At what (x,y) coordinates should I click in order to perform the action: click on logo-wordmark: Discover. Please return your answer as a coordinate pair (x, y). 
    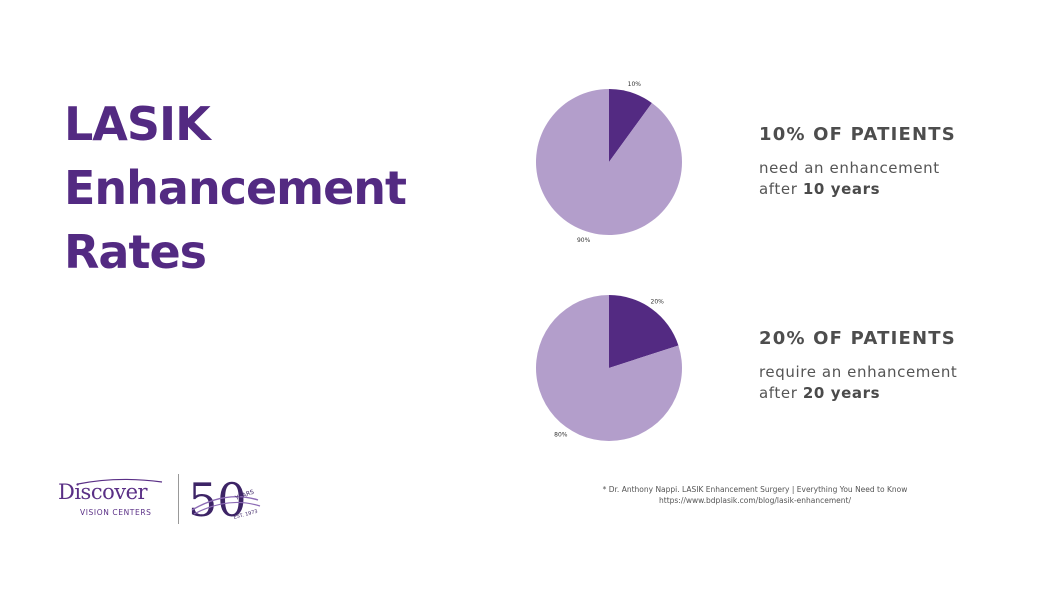
    Looking at the image, I should click on (103, 492).